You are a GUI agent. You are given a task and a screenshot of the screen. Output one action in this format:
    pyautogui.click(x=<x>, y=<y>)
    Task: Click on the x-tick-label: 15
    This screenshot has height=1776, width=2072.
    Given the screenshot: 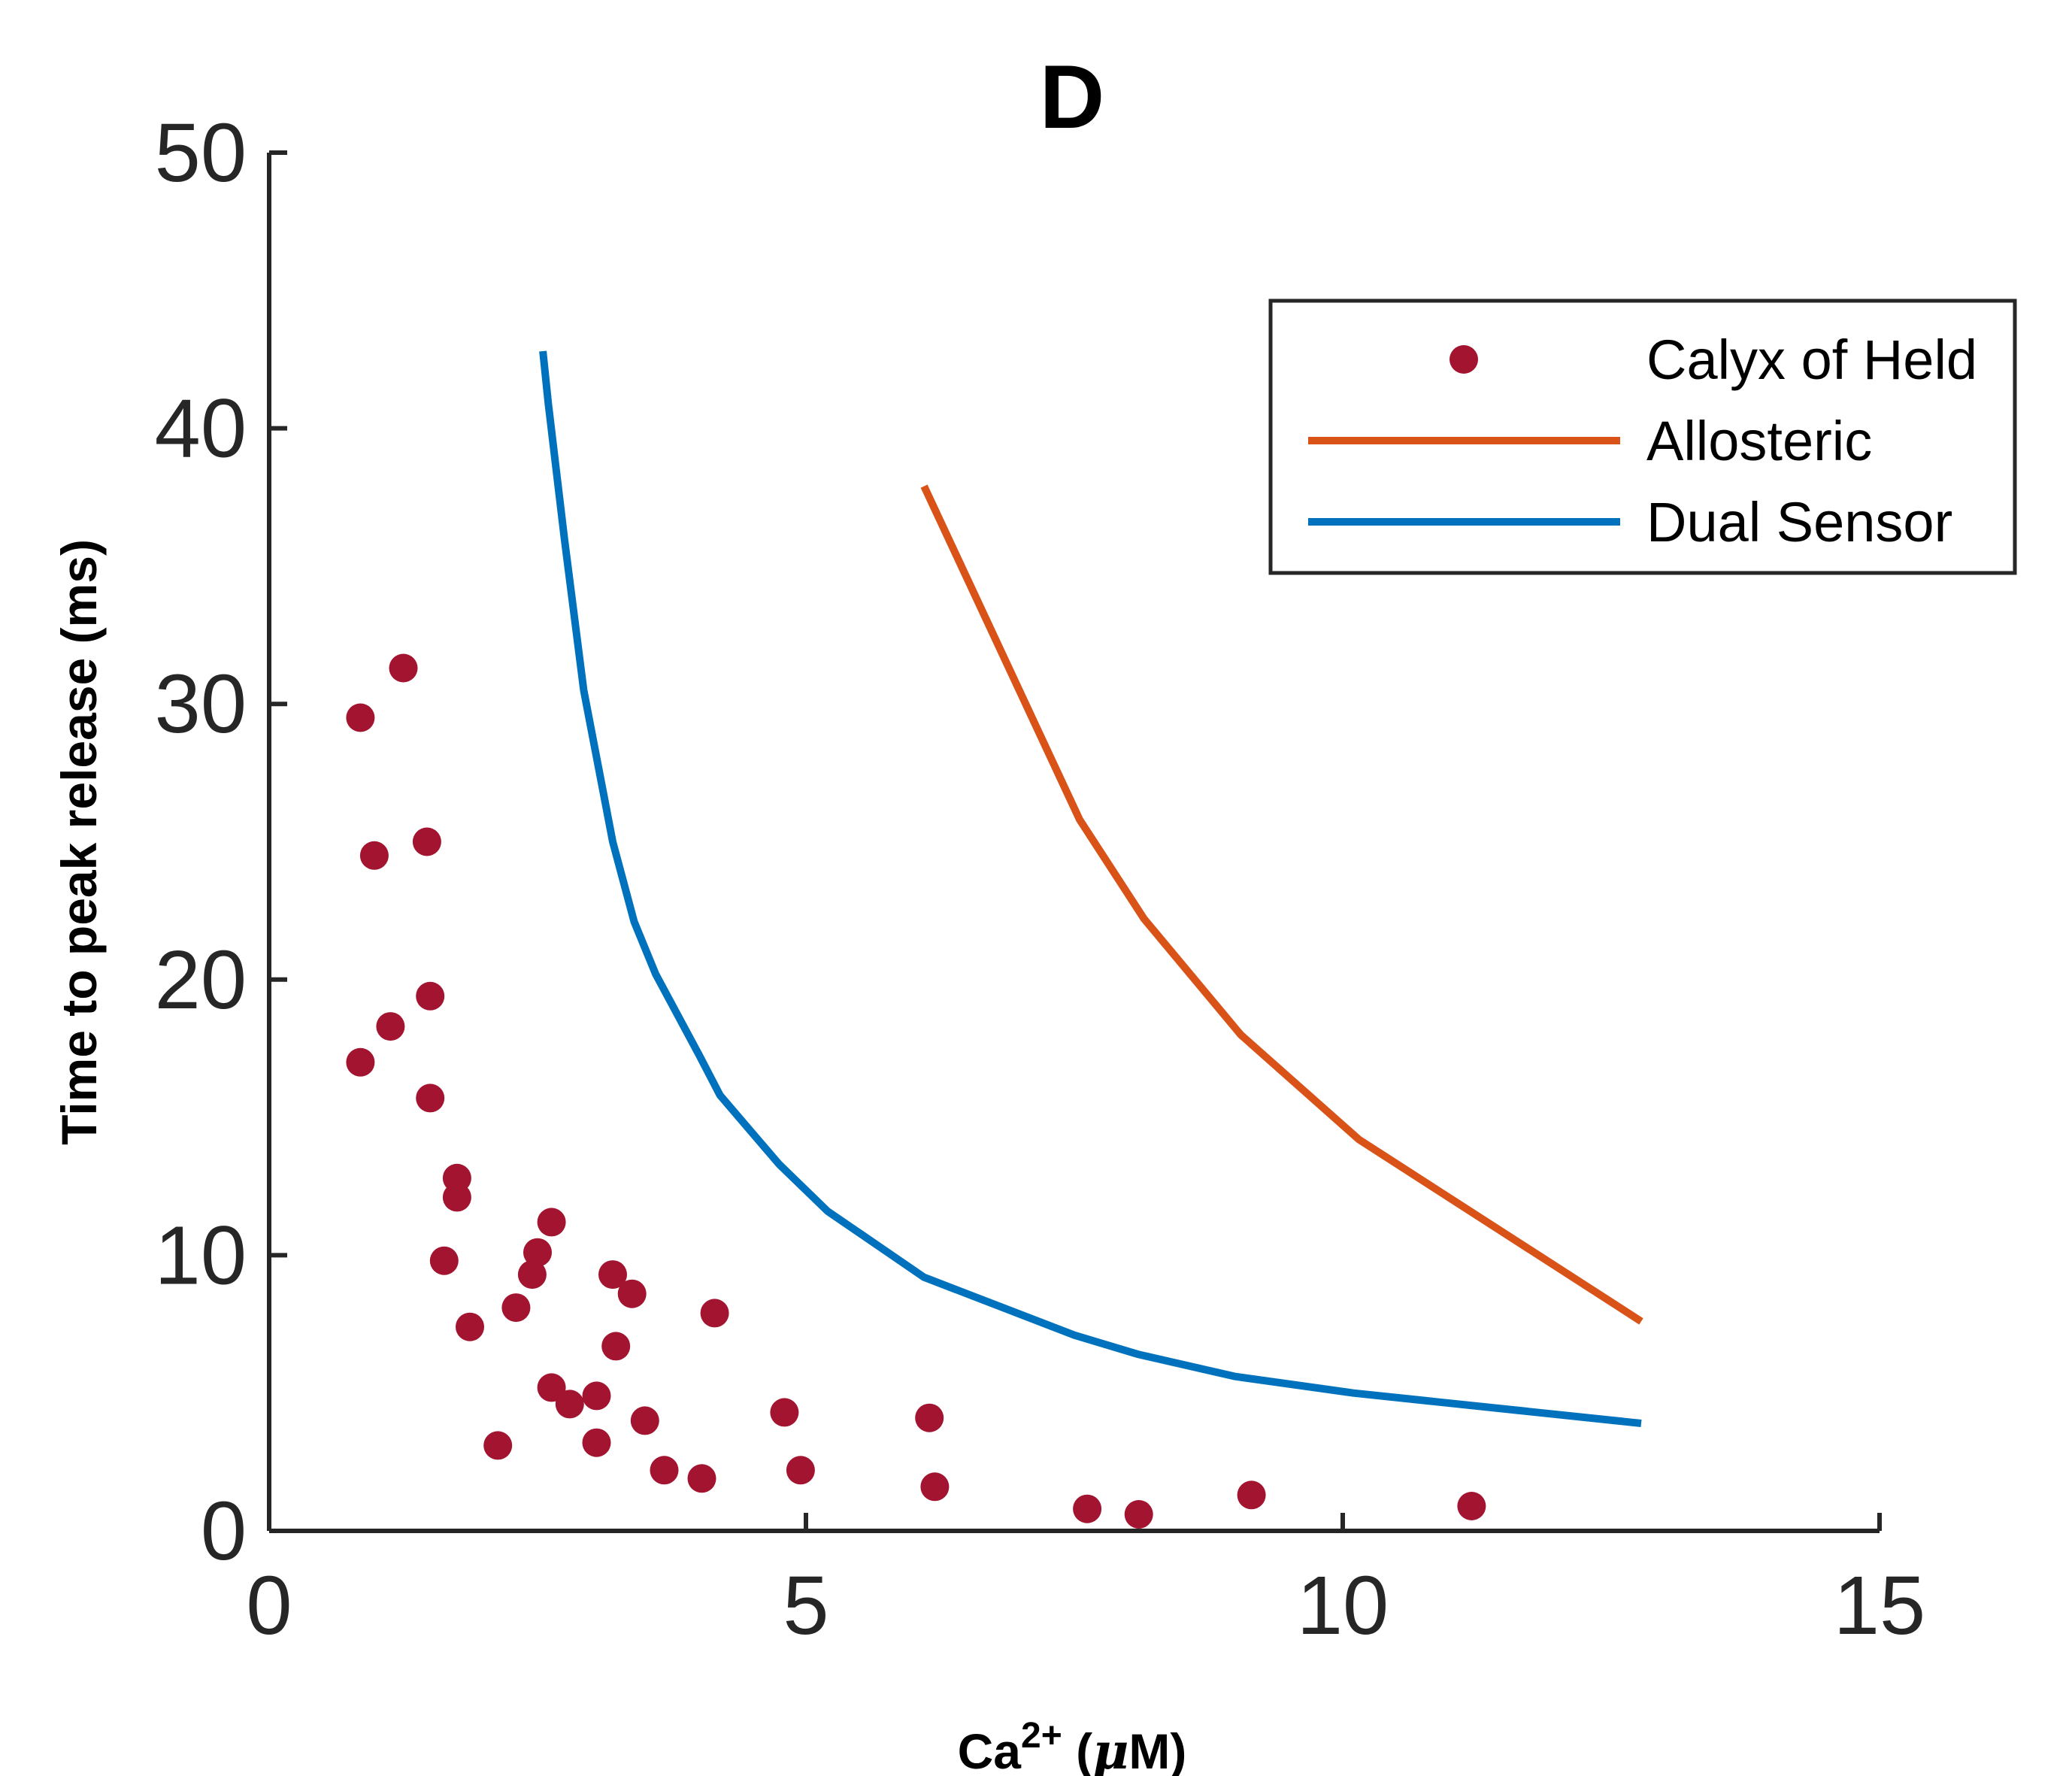 What is the action you would take?
    pyautogui.click(x=1879, y=1606)
    